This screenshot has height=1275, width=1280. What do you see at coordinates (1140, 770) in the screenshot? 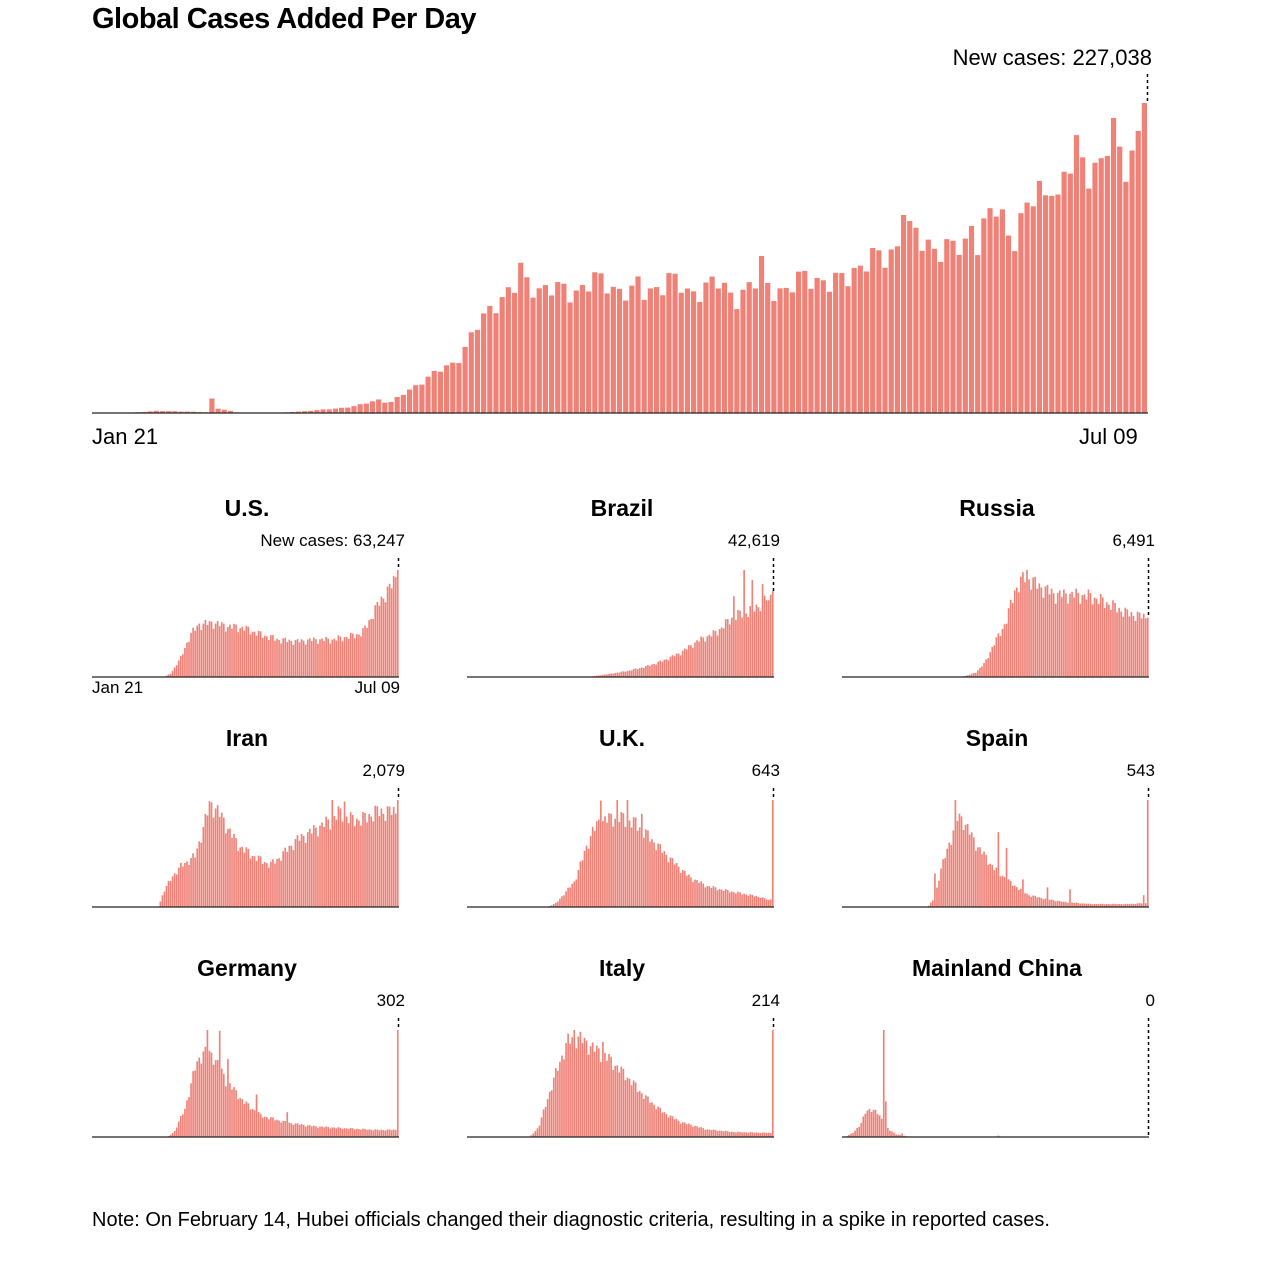
I see `chart-spain-value-label: 543` at bounding box center [1140, 770].